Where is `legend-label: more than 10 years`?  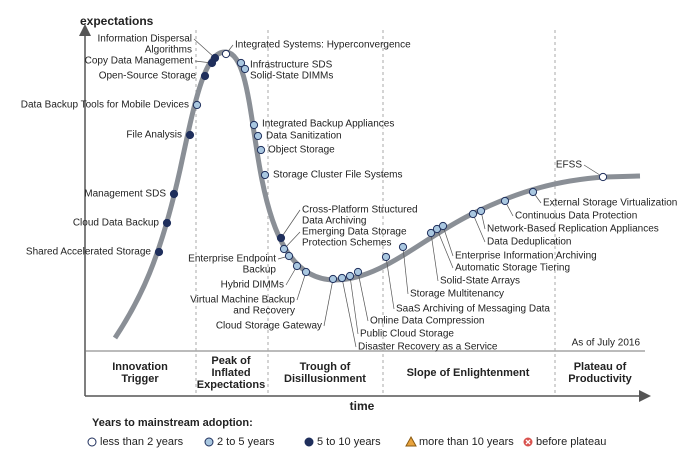 legend-label: more than 10 years is located at coordinates (466, 442).